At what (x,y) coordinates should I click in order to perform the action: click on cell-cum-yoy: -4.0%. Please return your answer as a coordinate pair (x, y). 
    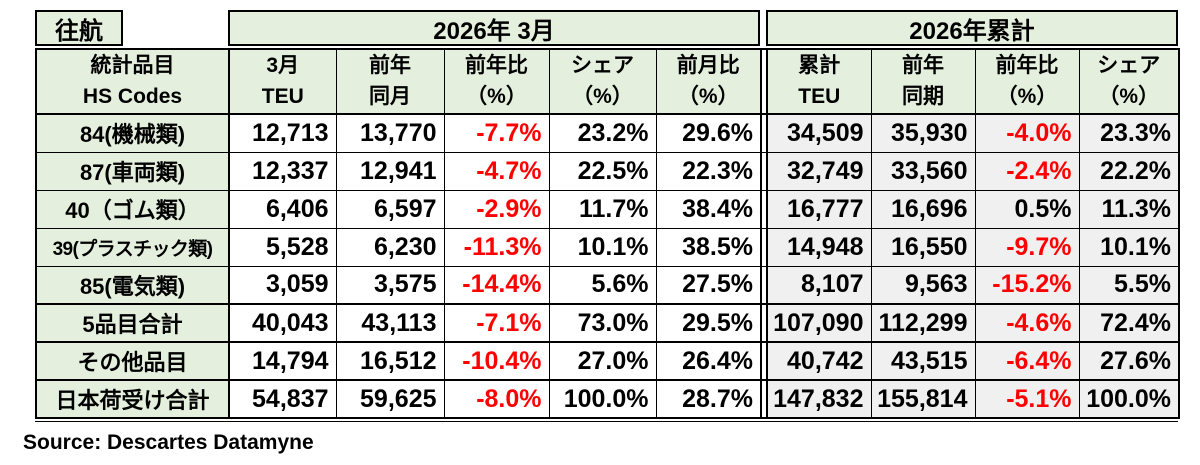
    Looking at the image, I should click on (1027, 133).